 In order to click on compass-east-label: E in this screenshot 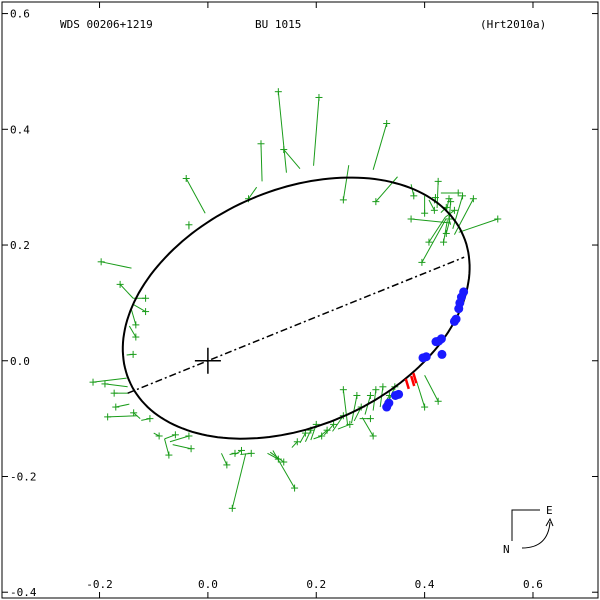, I will do `click(549, 510)`.